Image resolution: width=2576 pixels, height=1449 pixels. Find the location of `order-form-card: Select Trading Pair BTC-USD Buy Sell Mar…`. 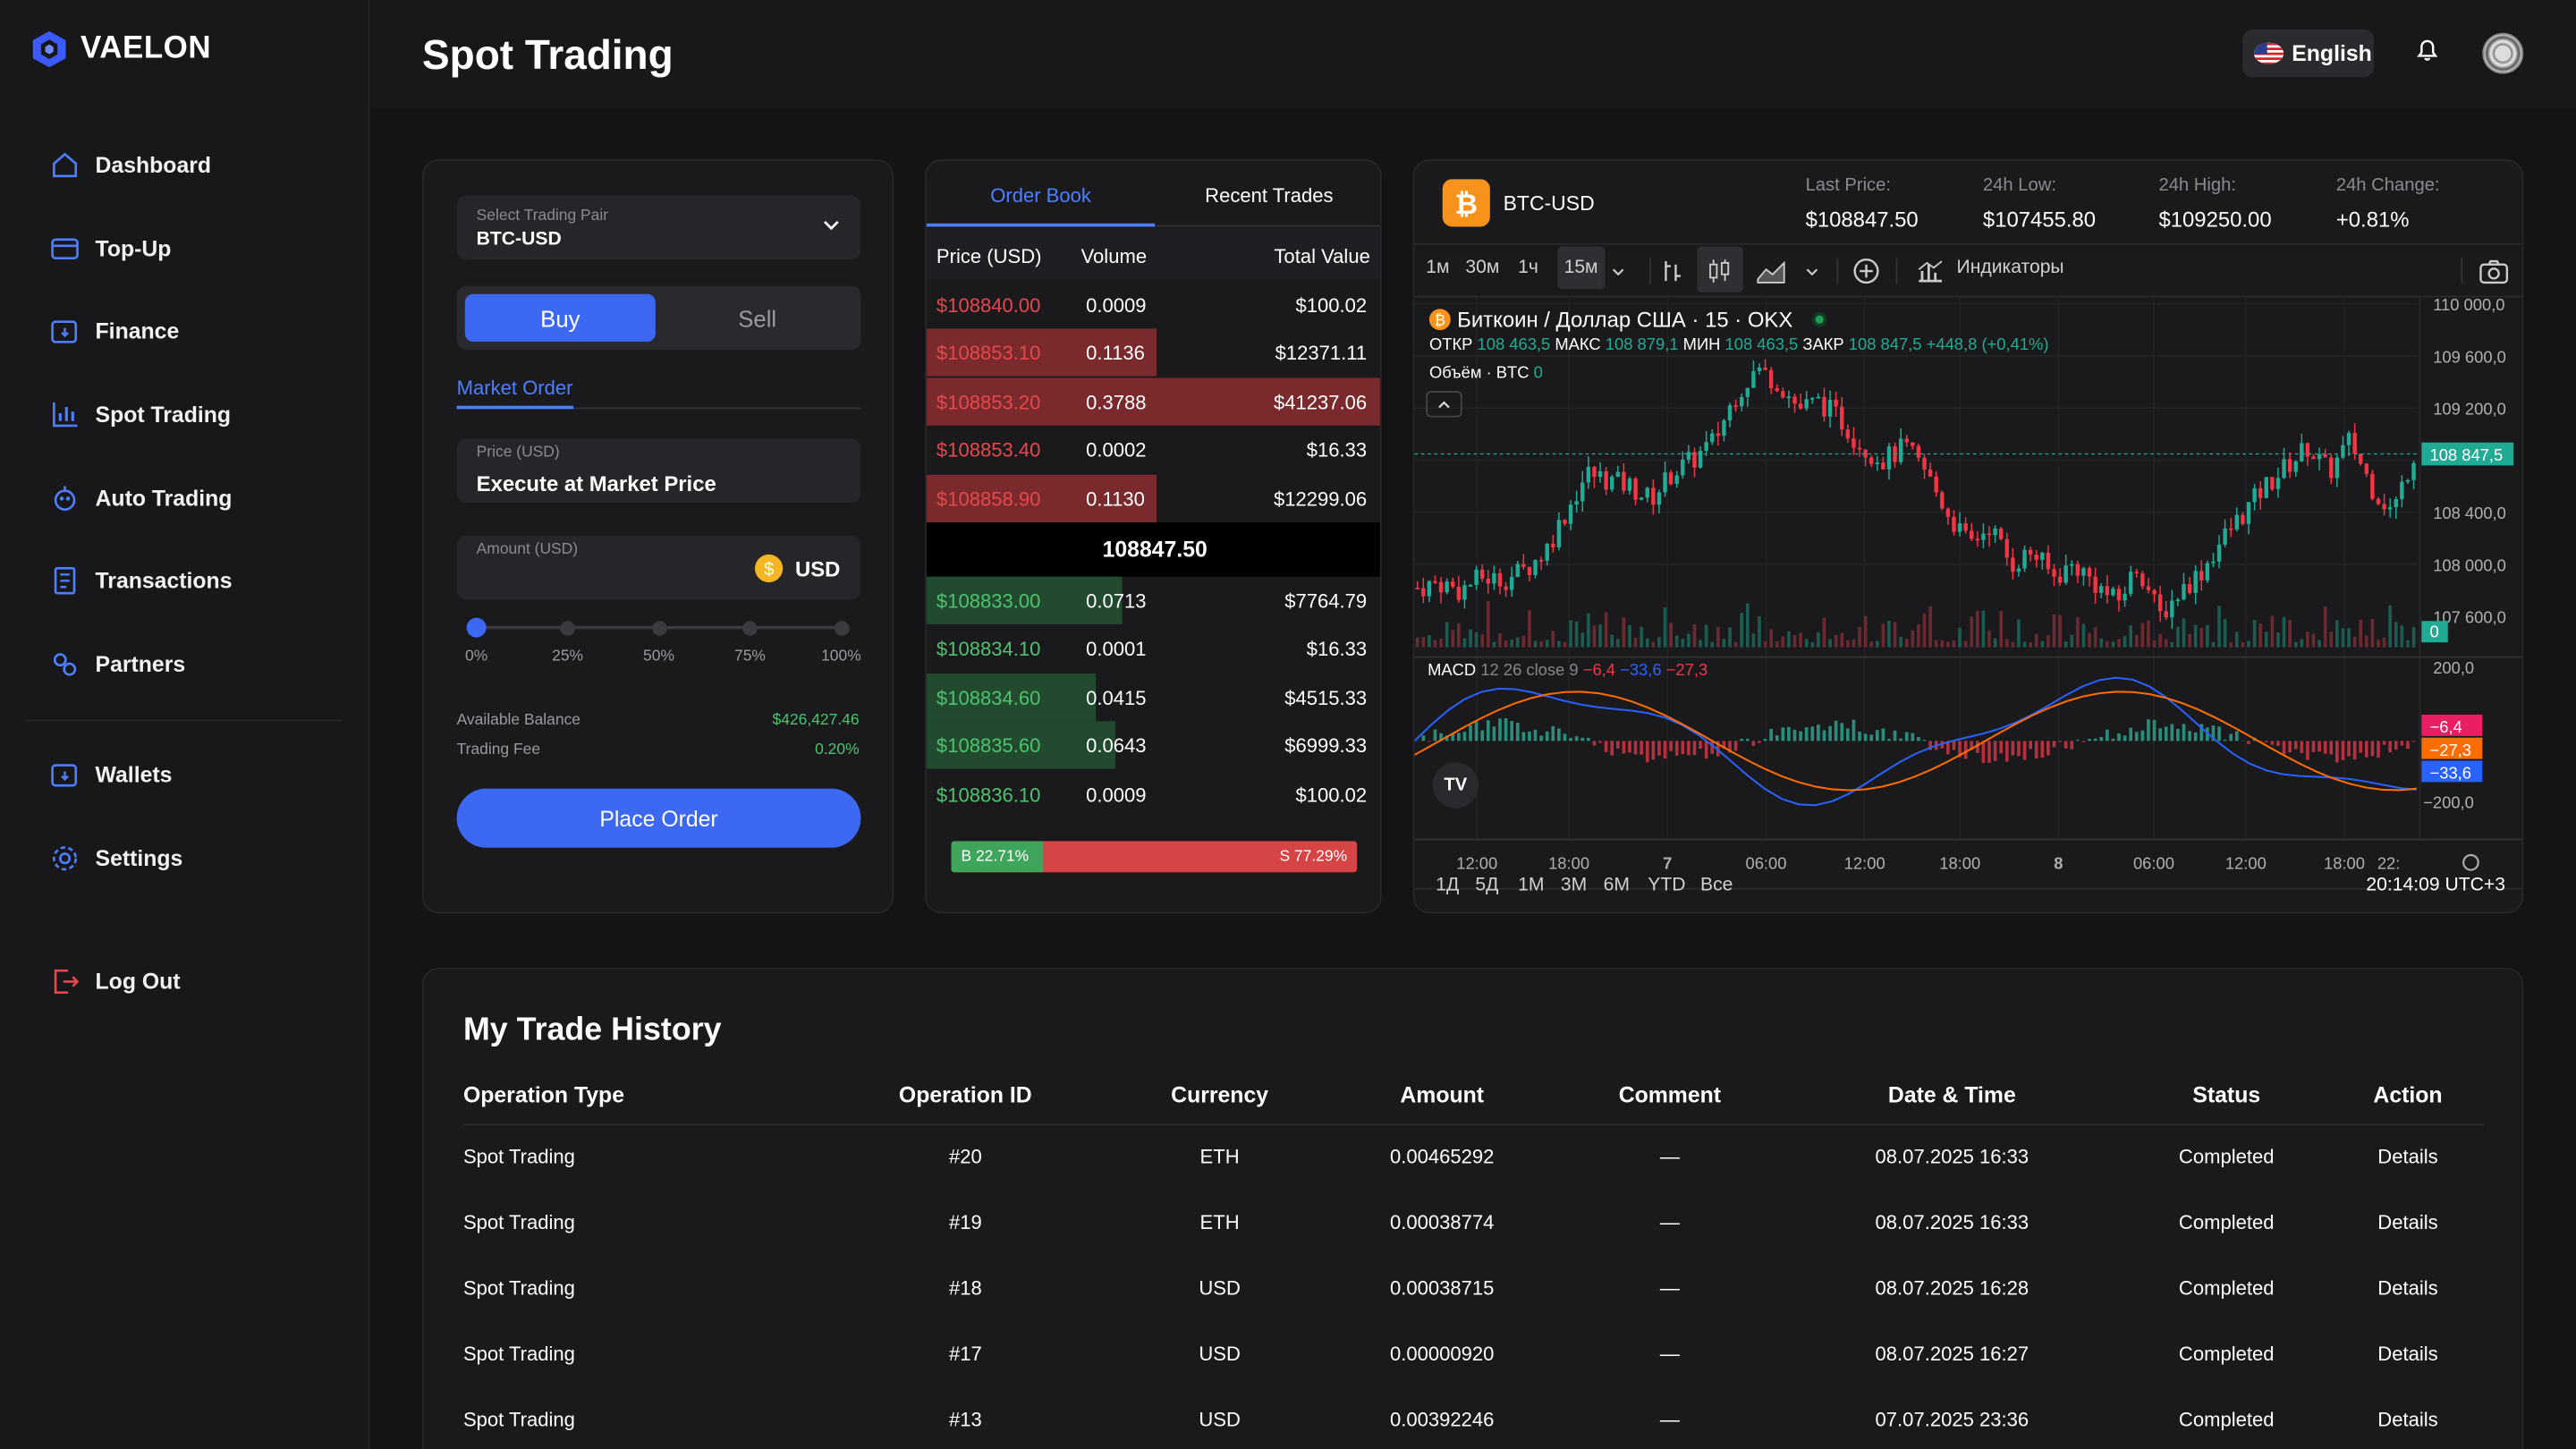

order-form-card: Select Trading Pair BTC-USD Buy Sell Mar… is located at coordinates (658, 536).